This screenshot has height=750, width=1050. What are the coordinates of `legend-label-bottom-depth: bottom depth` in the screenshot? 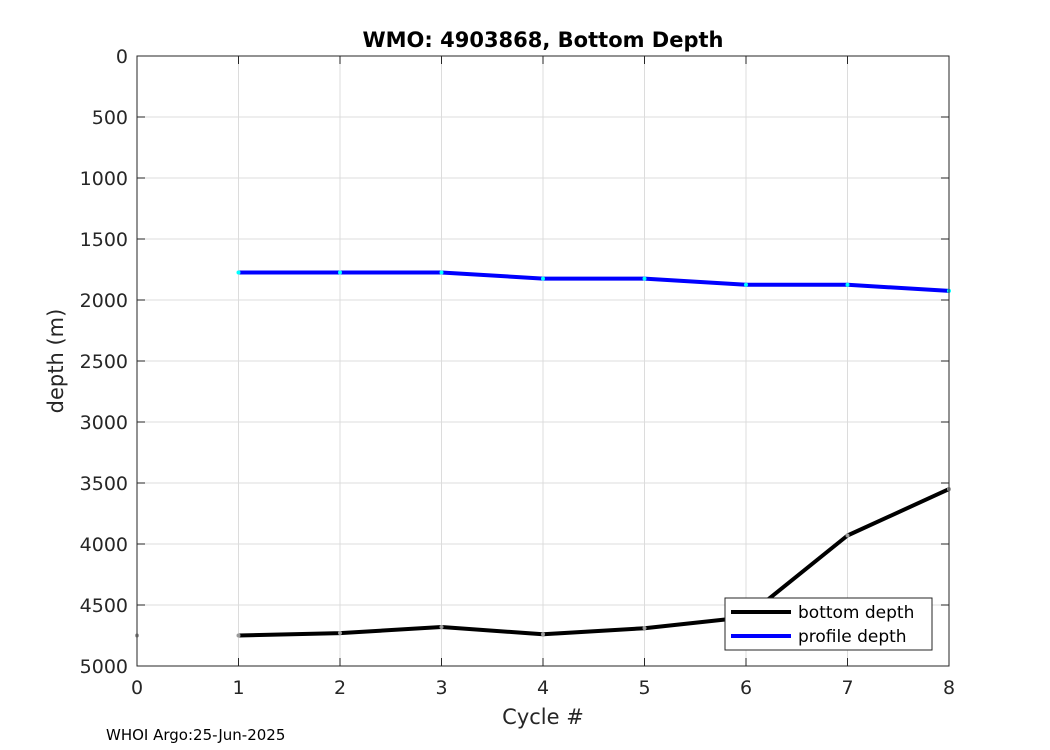 It's located at (856, 613).